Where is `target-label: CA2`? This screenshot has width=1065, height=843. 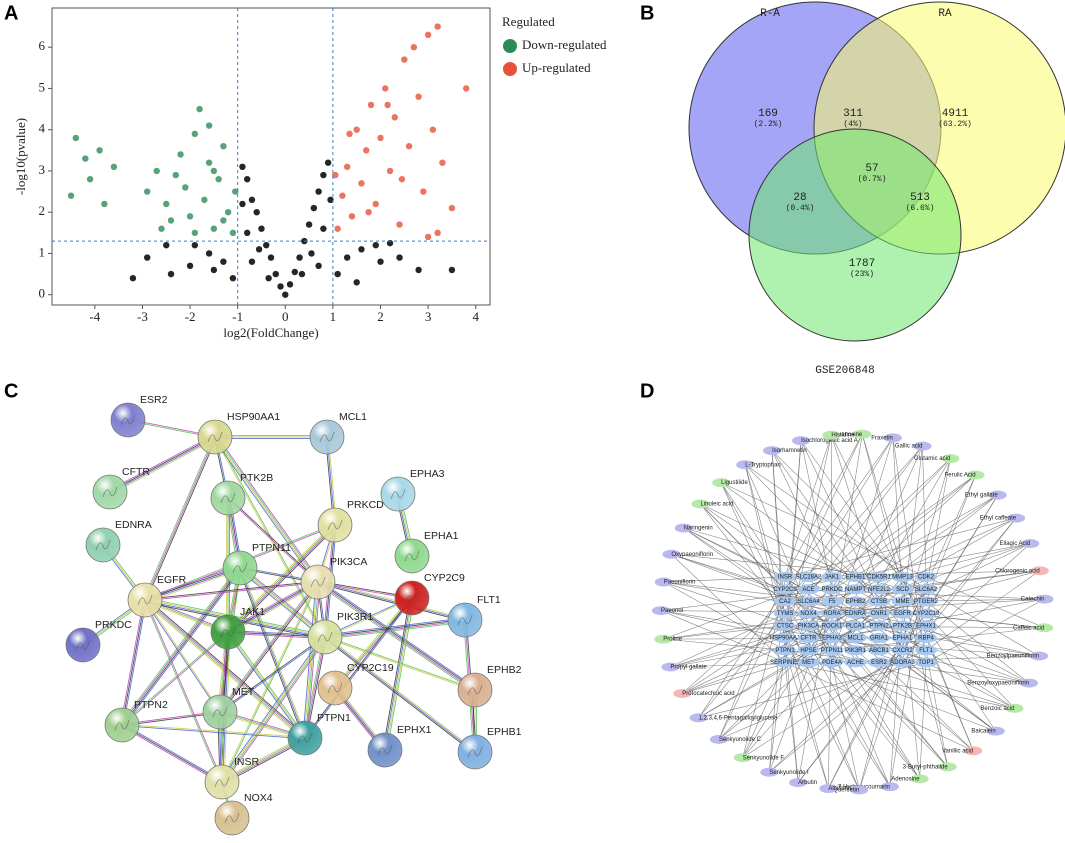 target-label: CA2 is located at coordinates (785, 602).